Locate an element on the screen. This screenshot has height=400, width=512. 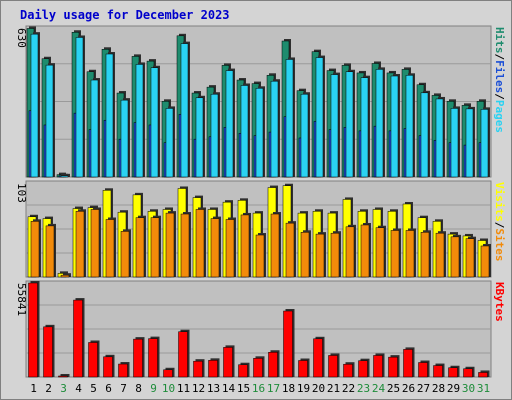
day-label-6: 6 is located at coordinates (108, 388).